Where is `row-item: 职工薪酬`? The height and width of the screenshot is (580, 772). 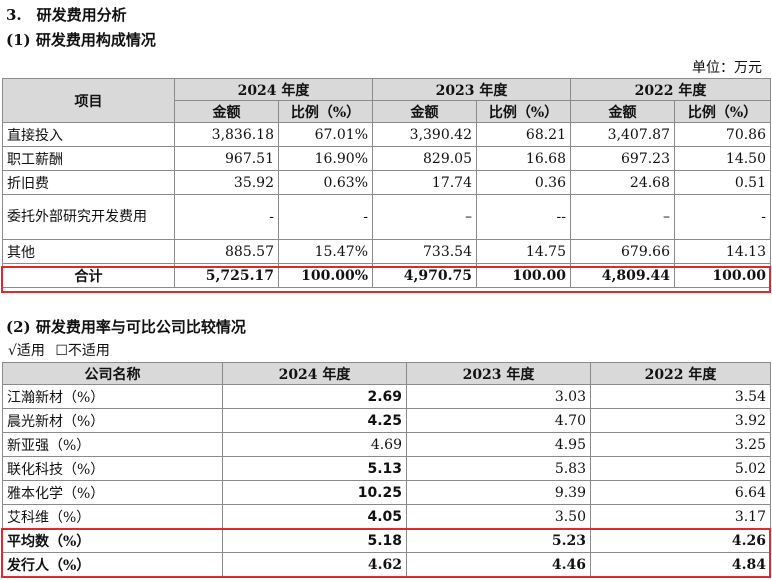
row-item: 职工薪酬 is located at coordinates (88, 158).